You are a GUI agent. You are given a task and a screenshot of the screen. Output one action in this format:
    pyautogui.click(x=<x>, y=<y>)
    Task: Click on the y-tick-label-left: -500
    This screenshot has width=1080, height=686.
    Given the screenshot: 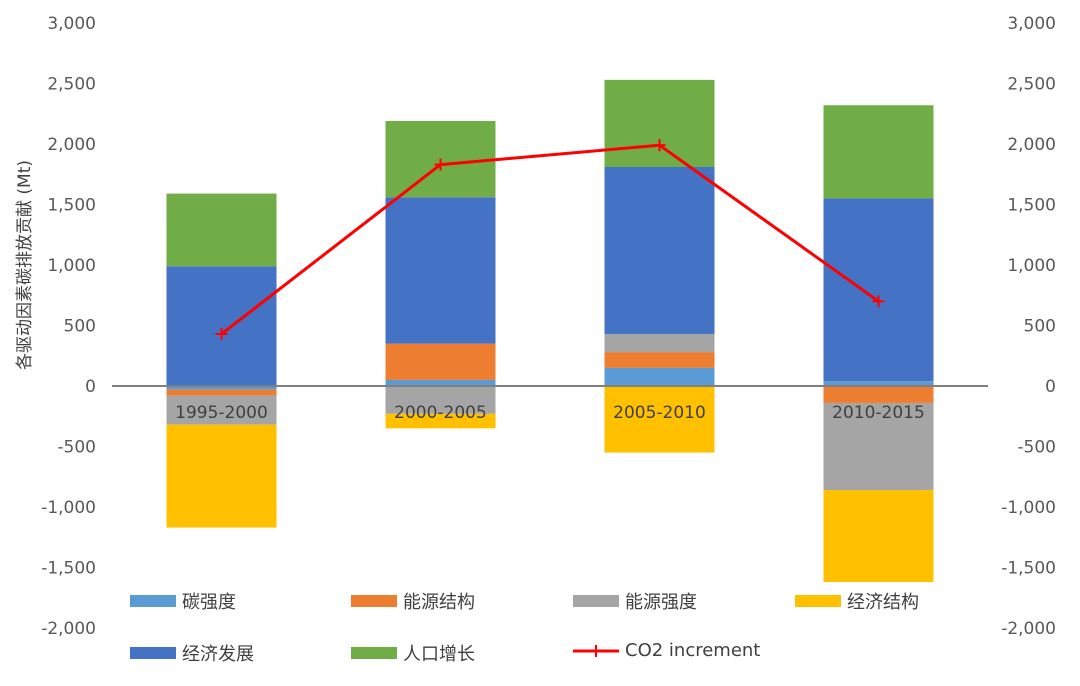 What is the action you would take?
    pyautogui.click(x=76, y=448)
    